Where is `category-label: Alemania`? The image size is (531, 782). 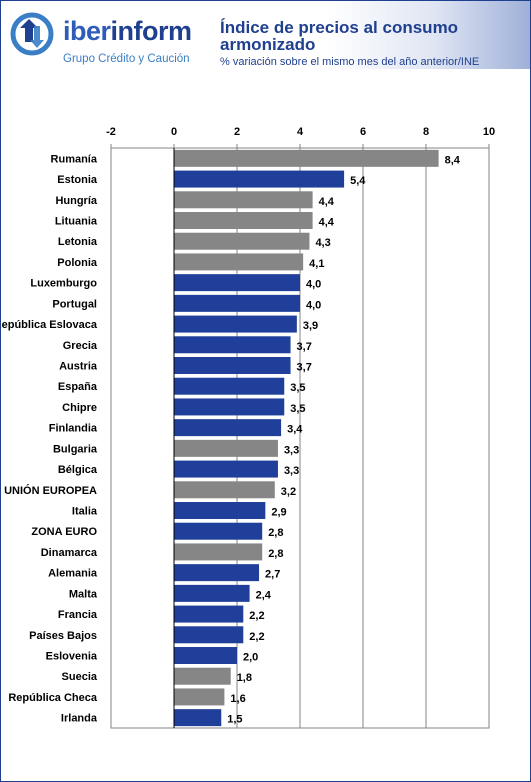
category-label: Alemania is located at coordinates (73, 574).